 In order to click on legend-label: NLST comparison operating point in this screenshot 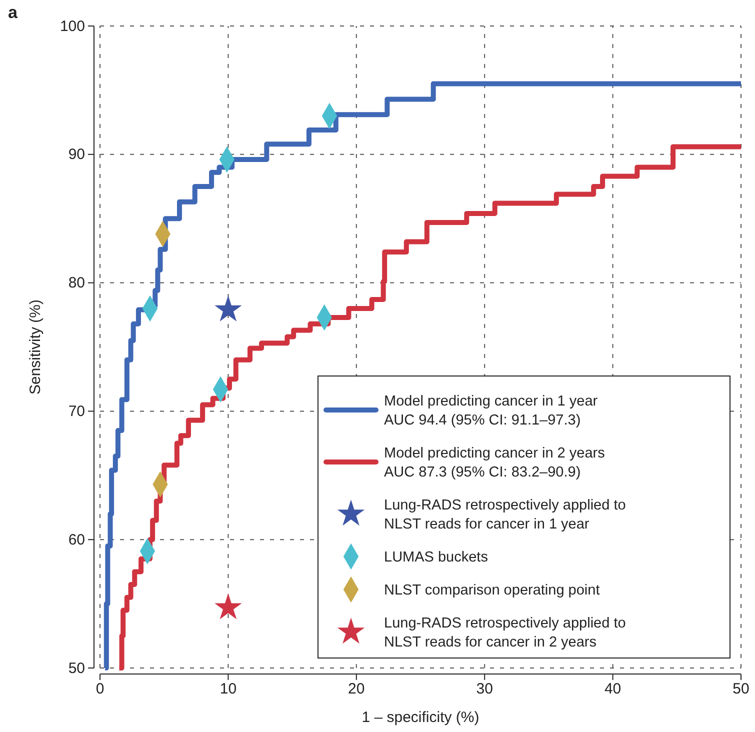, I will do `click(492, 590)`.